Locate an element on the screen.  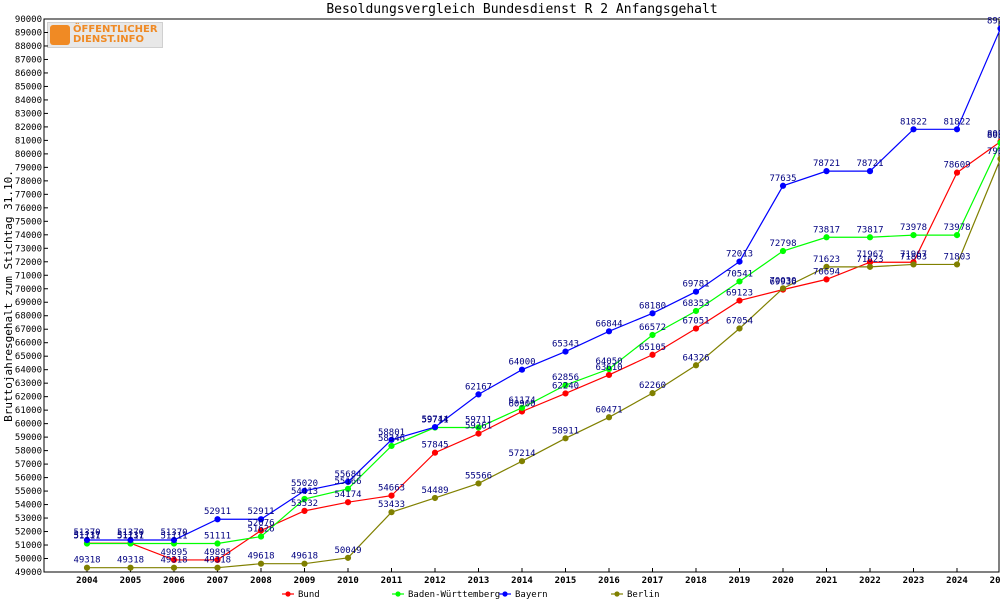
data-label: 54663 is located at coordinates (391, 489).